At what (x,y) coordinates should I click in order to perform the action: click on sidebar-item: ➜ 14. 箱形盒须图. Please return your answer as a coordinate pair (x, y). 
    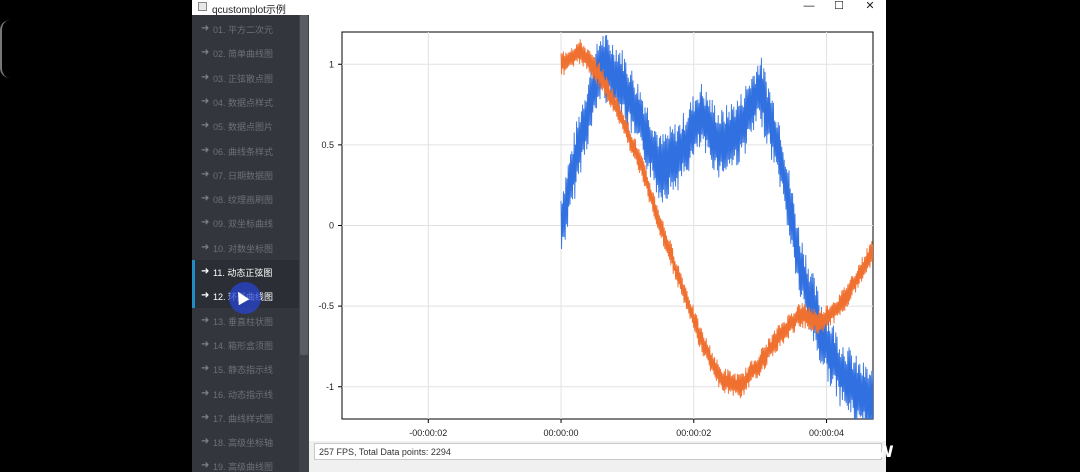
    Looking at the image, I should click on (245, 345).